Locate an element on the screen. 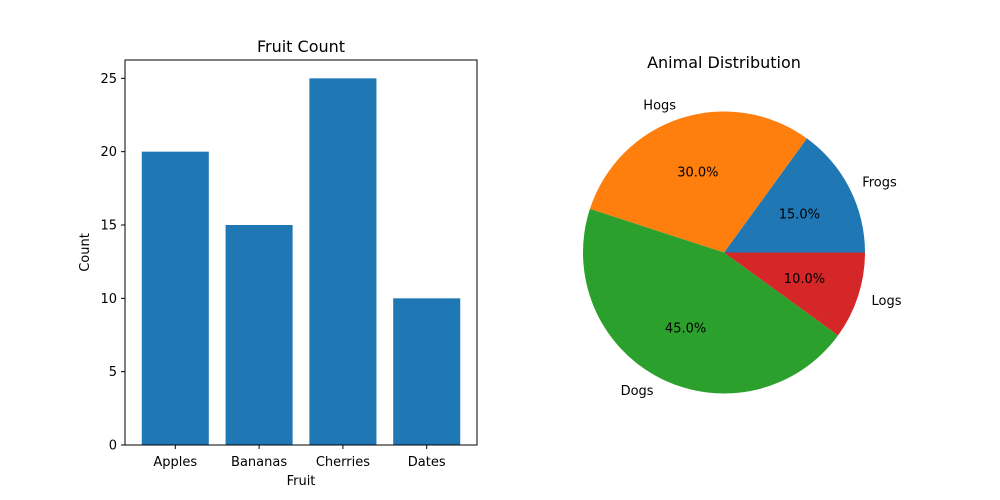  bar-y-axis-label: Count is located at coordinates (85, 252).